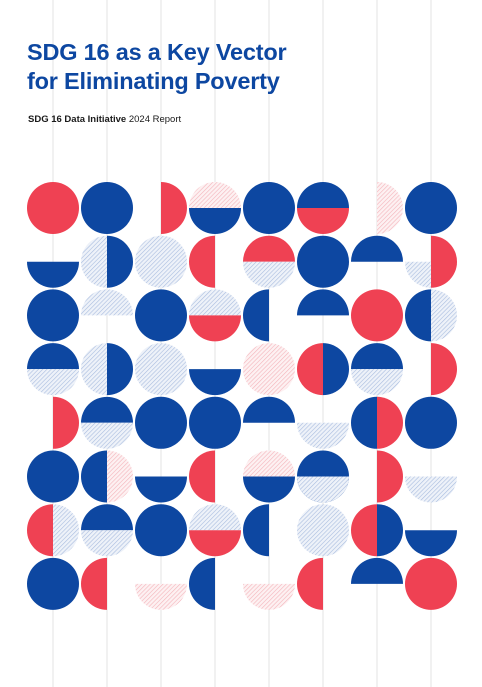  I want to click on initiative-name: SDG 16 Data Initiative, so click(77, 119).